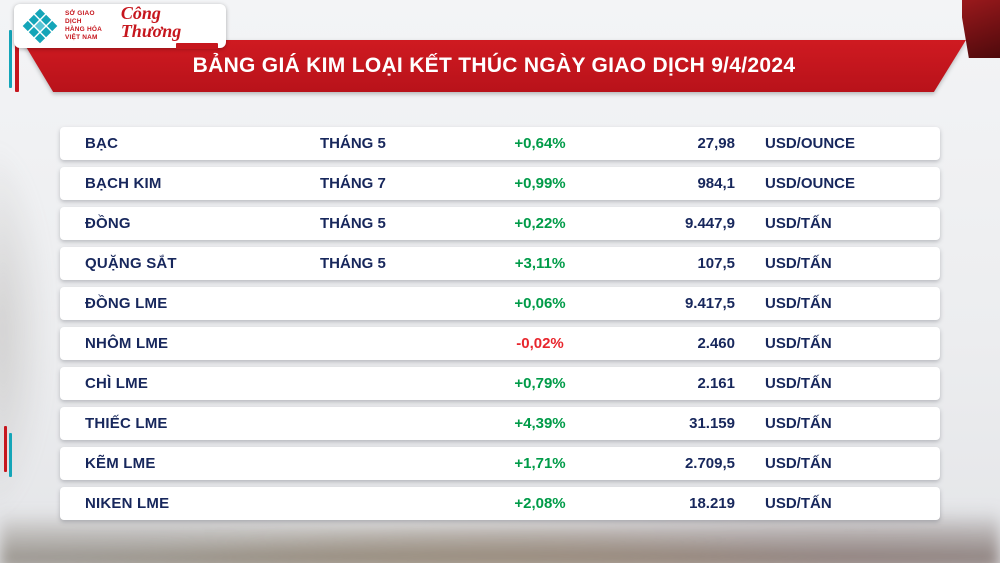  What do you see at coordinates (712, 423) in the screenshot?
I see `price-value: 31.159` at bounding box center [712, 423].